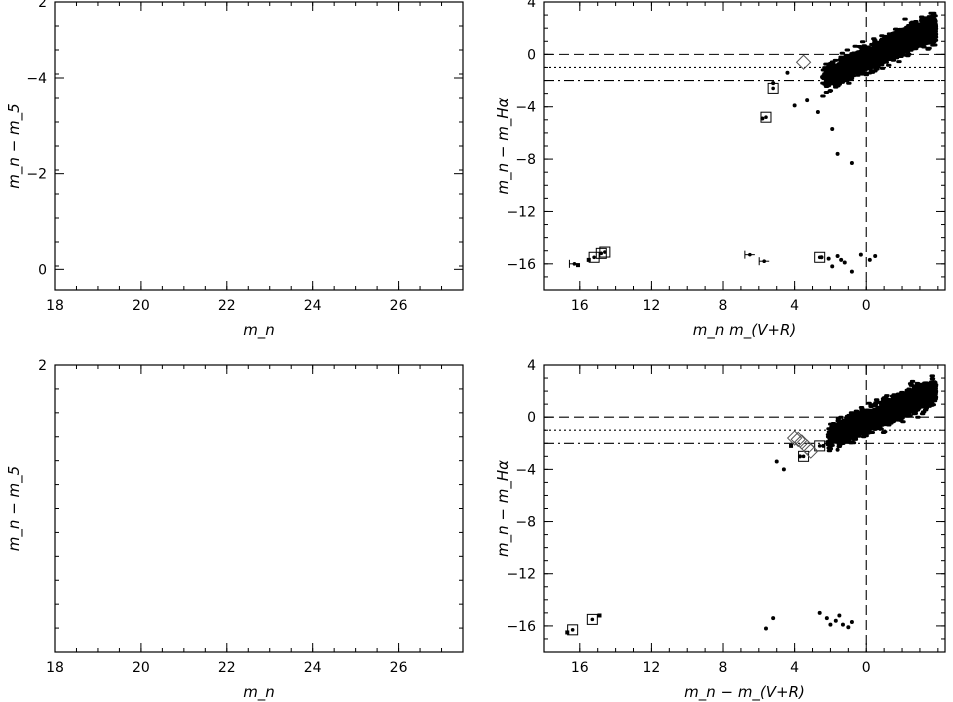  Describe the element at coordinates (55, 668) in the screenshot. I see `x-tick-label: 18` at that location.